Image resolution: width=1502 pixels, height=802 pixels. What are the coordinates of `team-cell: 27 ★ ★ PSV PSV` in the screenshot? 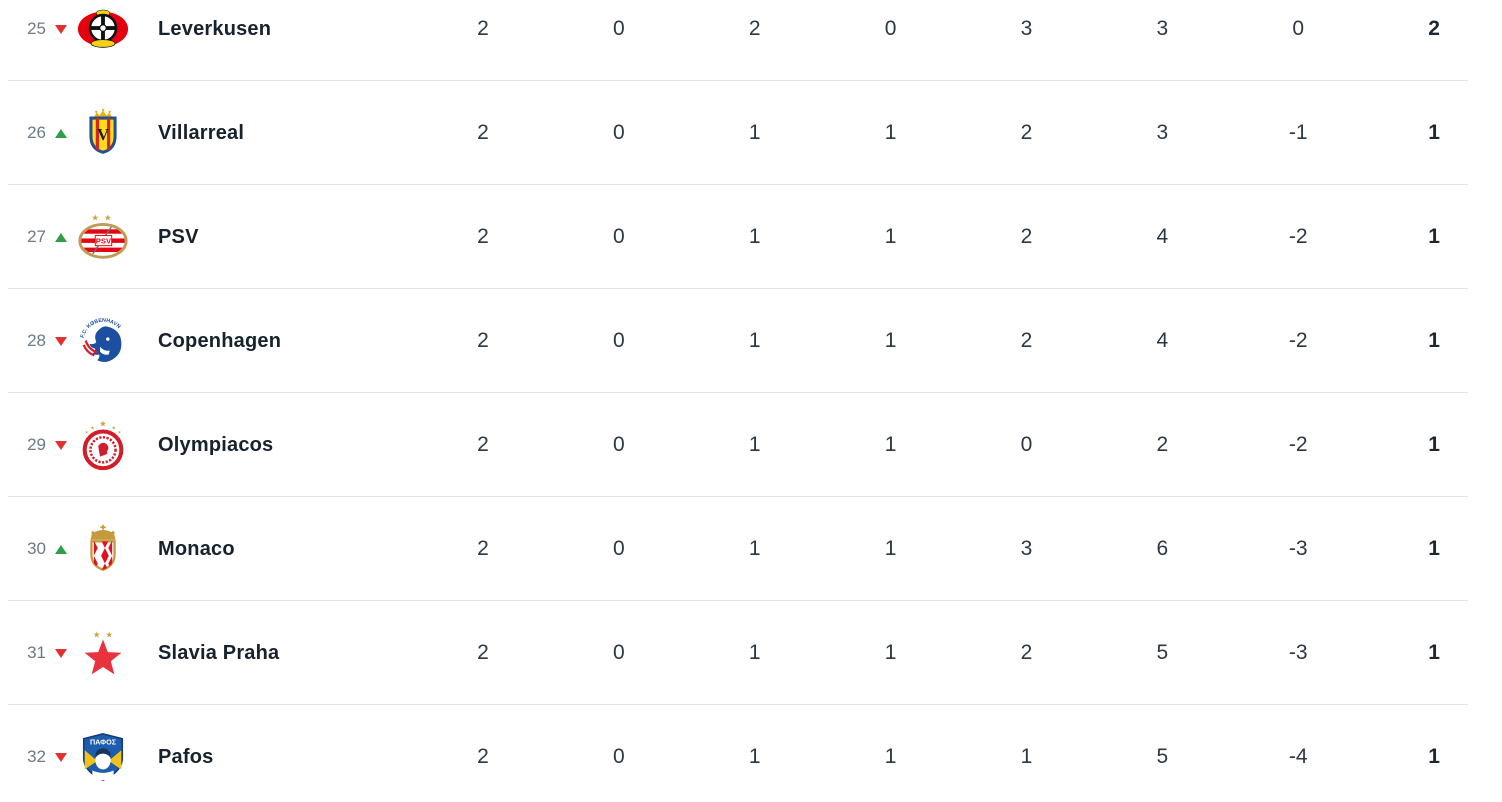 It's located at (207, 237).